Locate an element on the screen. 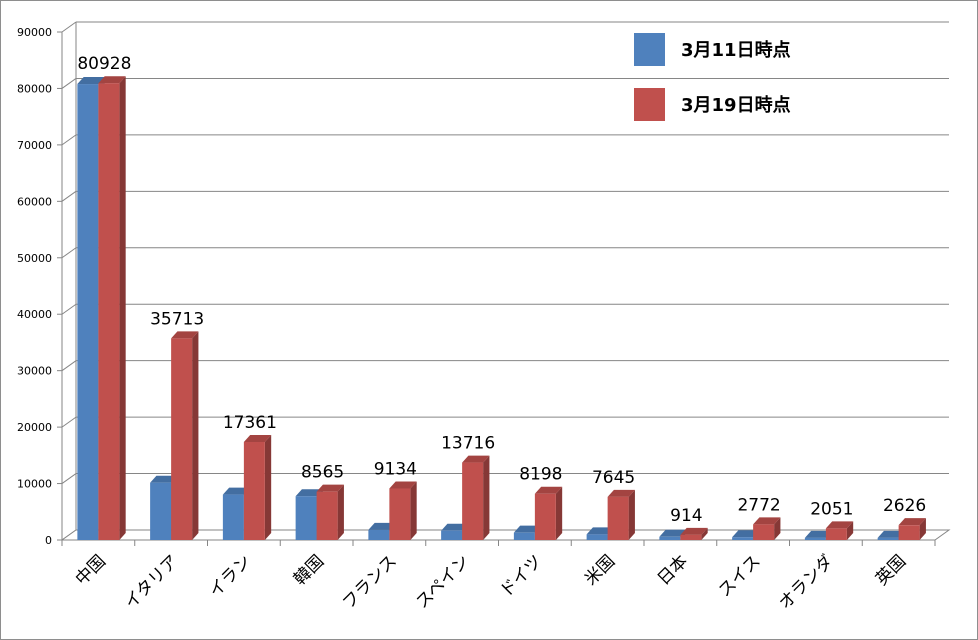  y-tick-label: 70000 is located at coordinates (34, 145).